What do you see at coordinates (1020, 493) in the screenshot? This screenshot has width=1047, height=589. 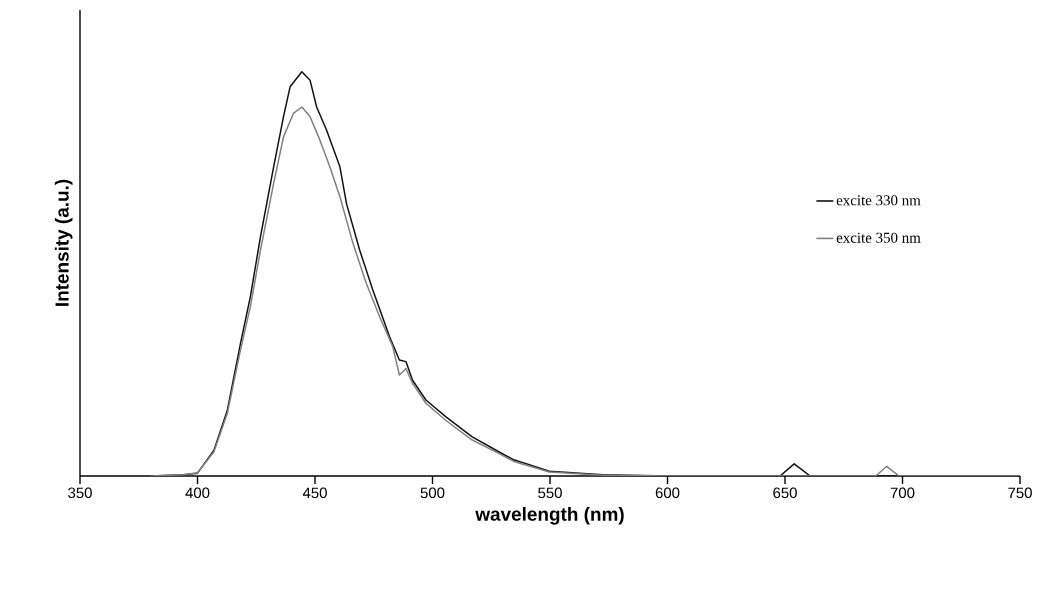 I see `x-tick-label: 750` at bounding box center [1020, 493].